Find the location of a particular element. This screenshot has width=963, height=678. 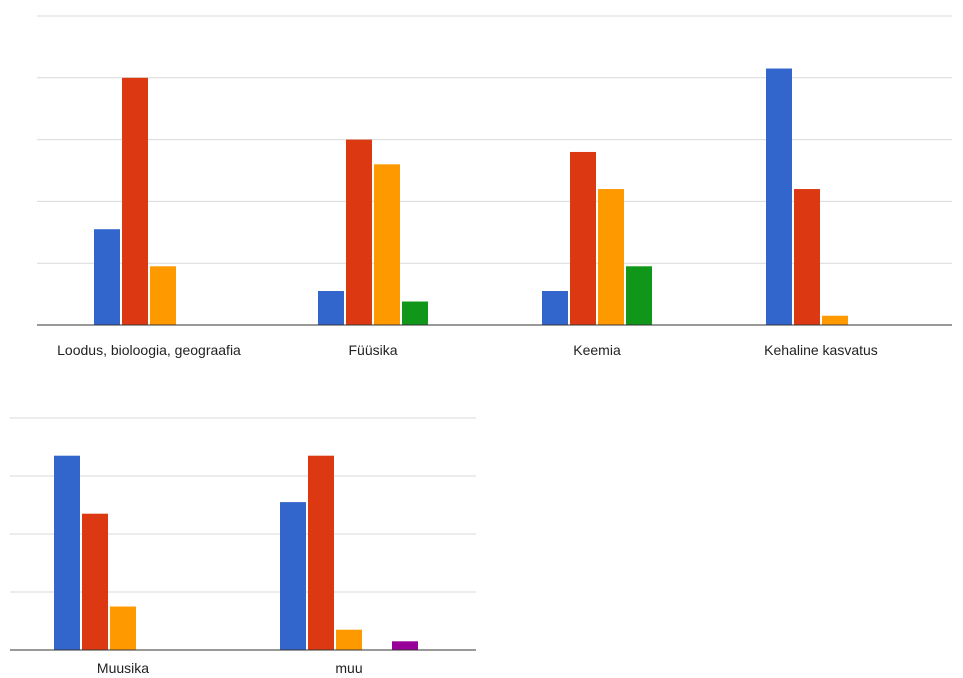

category-label: Füüsika is located at coordinates (372, 350).